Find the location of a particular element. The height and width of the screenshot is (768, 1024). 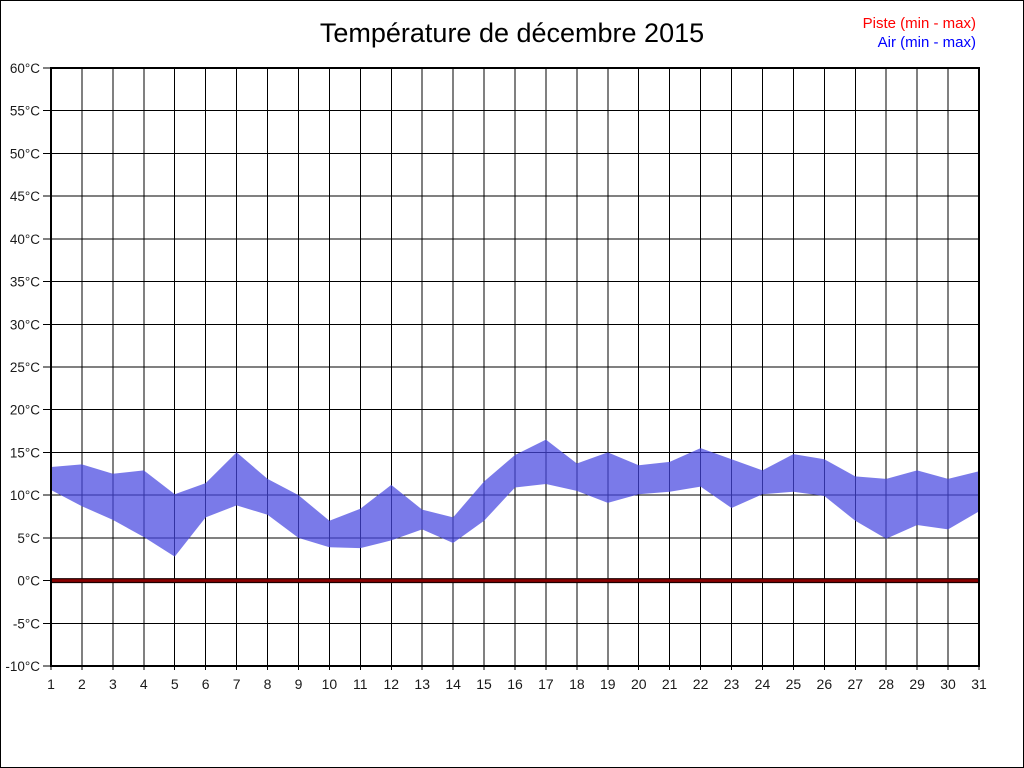

x-tick-label: 10 is located at coordinates (330, 684).